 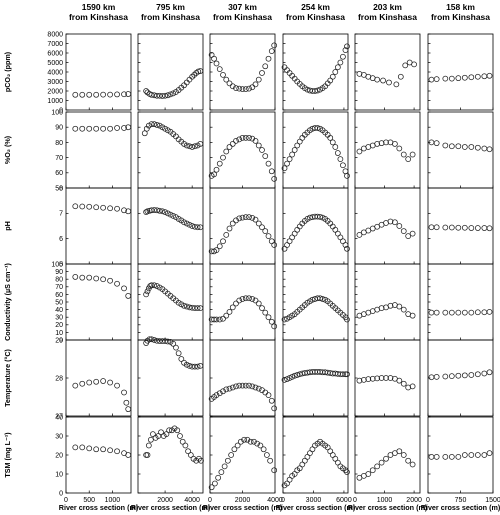 What do you see at coordinates (387, 302) in the screenshot?
I see `panel-r3-c4` at bounding box center [387, 302].